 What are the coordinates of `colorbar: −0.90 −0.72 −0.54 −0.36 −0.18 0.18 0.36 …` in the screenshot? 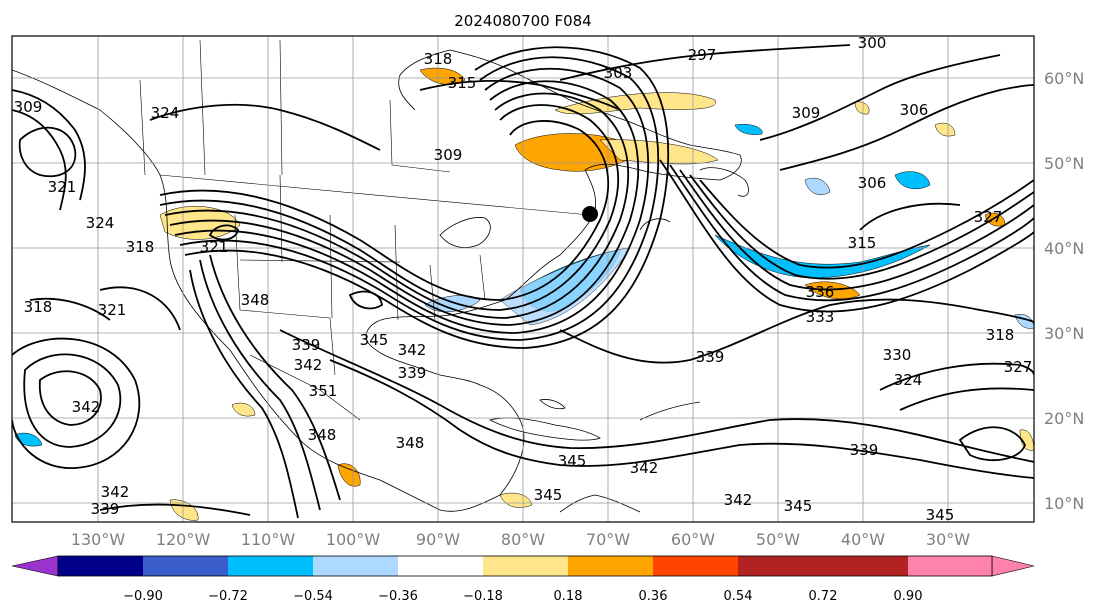 It's located at (523, 579).